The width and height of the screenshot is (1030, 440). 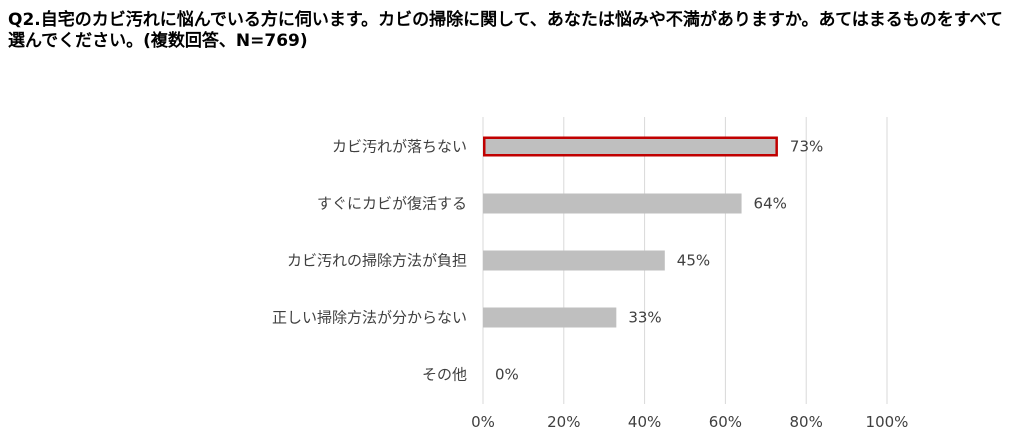 What do you see at coordinates (644, 422) in the screenshot?
I see `x-tick-label: 40%` at bounding box center [644, 422].